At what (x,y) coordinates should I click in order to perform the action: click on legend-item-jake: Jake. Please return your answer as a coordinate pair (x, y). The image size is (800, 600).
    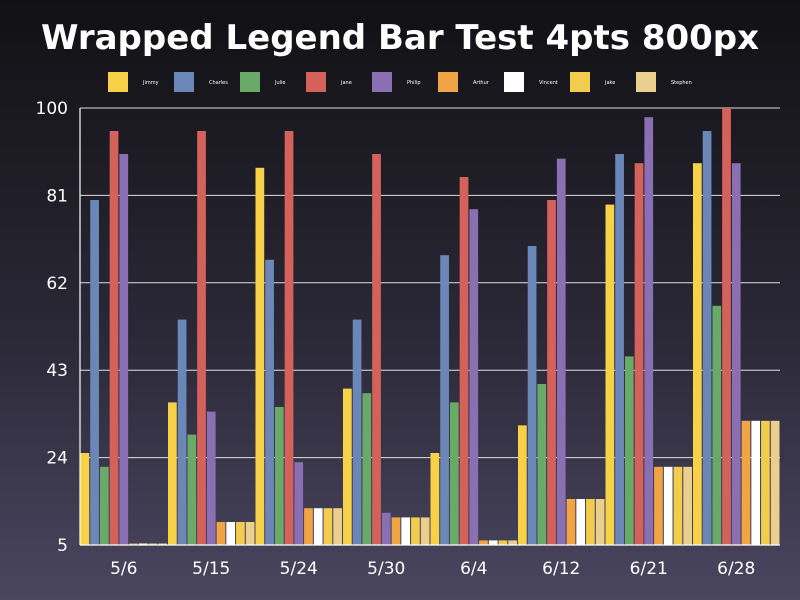
    Looking at the image, I should click on (592, 82).